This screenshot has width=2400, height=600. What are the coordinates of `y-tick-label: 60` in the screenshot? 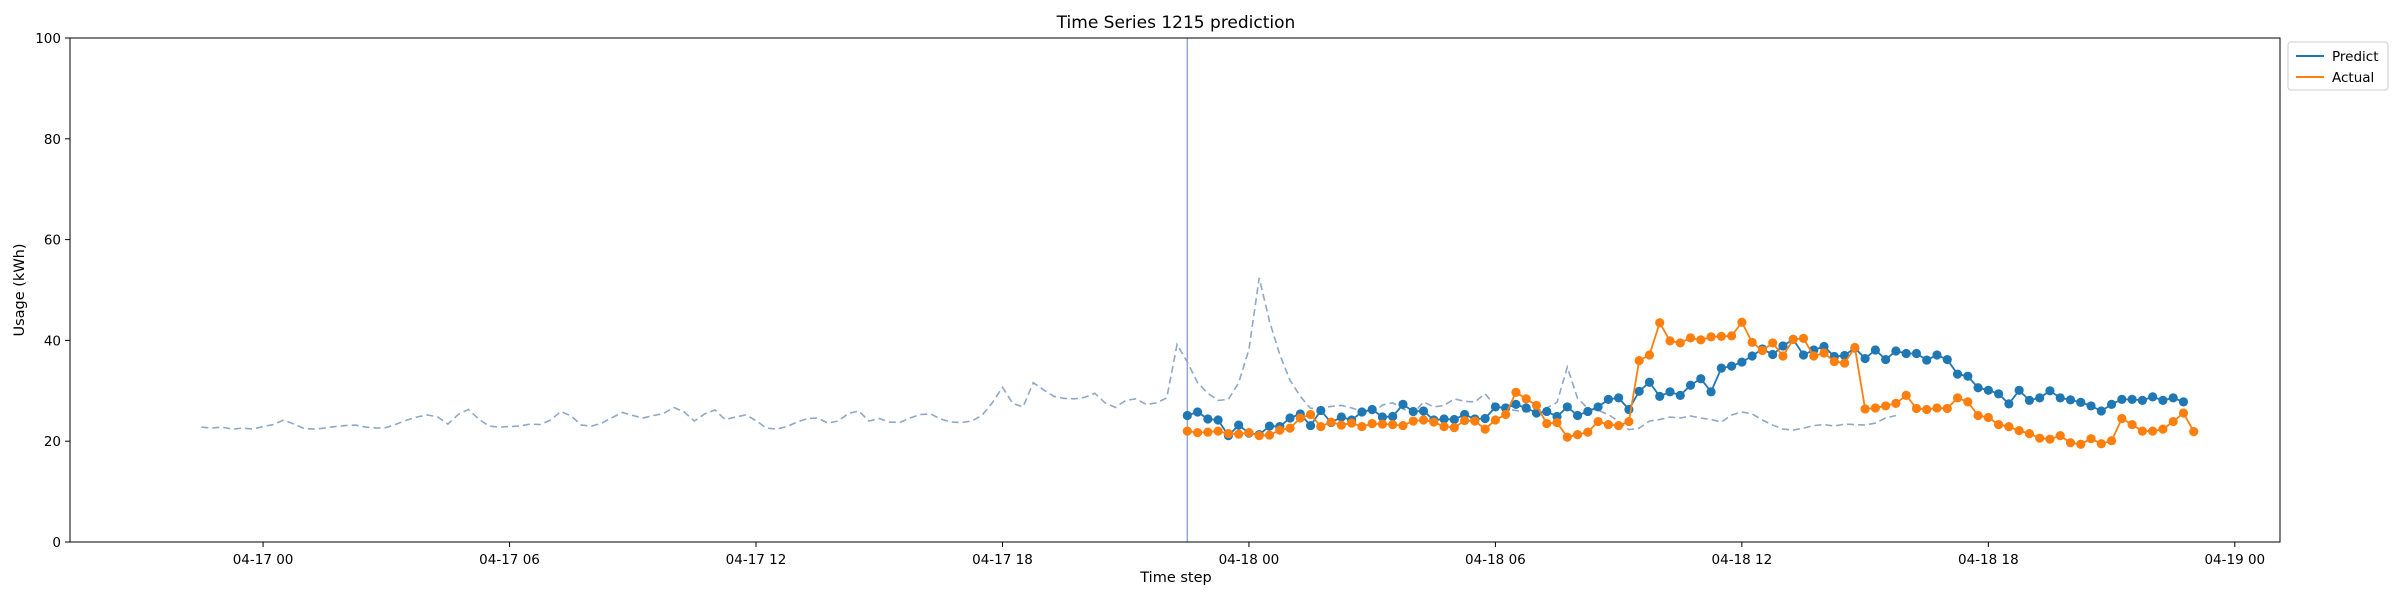 It's located at (52, 241).